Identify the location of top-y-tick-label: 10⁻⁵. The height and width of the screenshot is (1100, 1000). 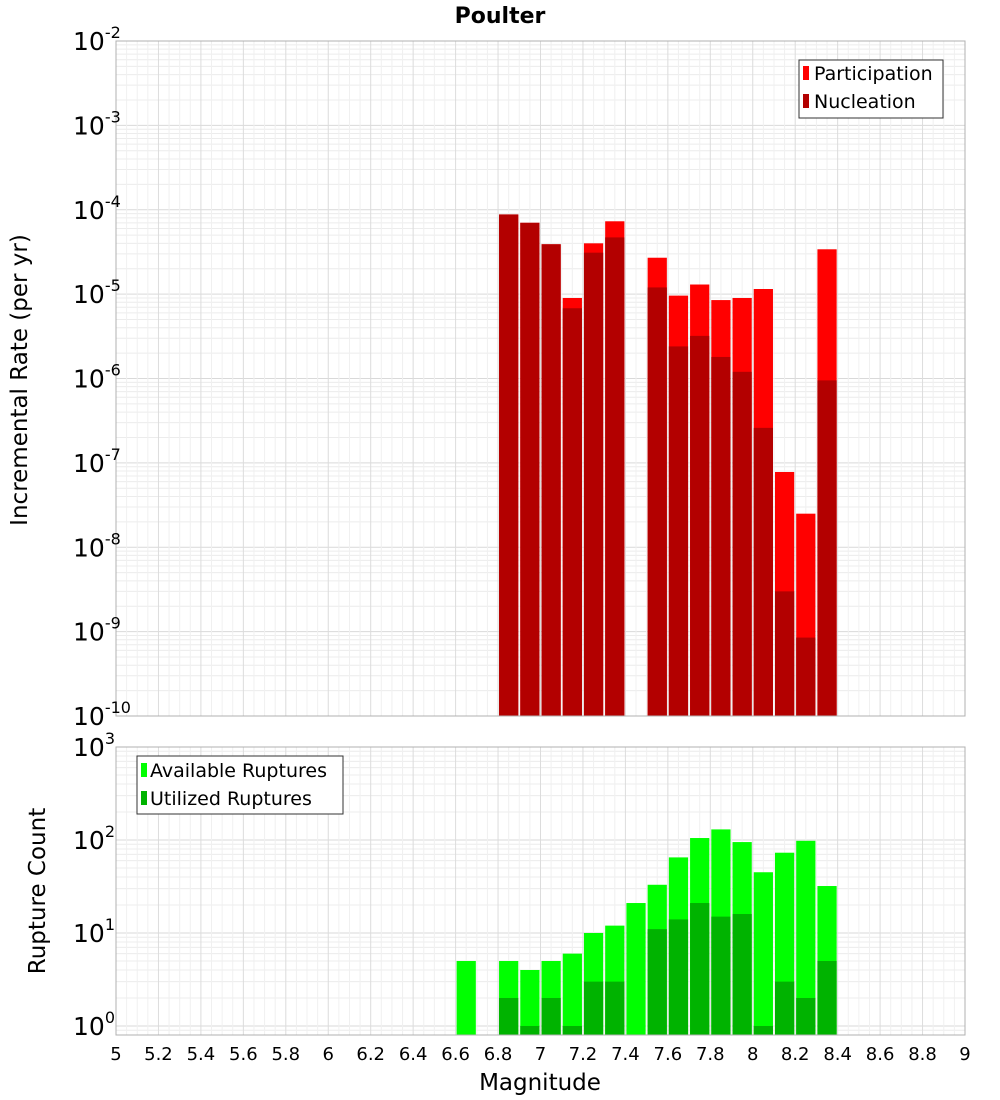
(97, 292).